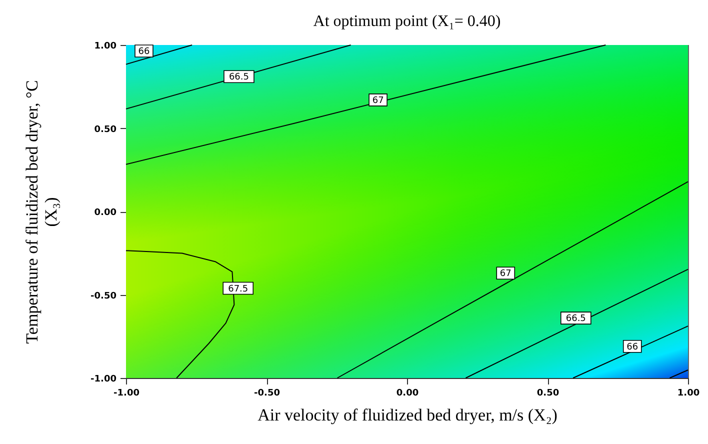 The image size is (708, 444). I want to click on y-tick-label: -1.00, so click(103, 379).